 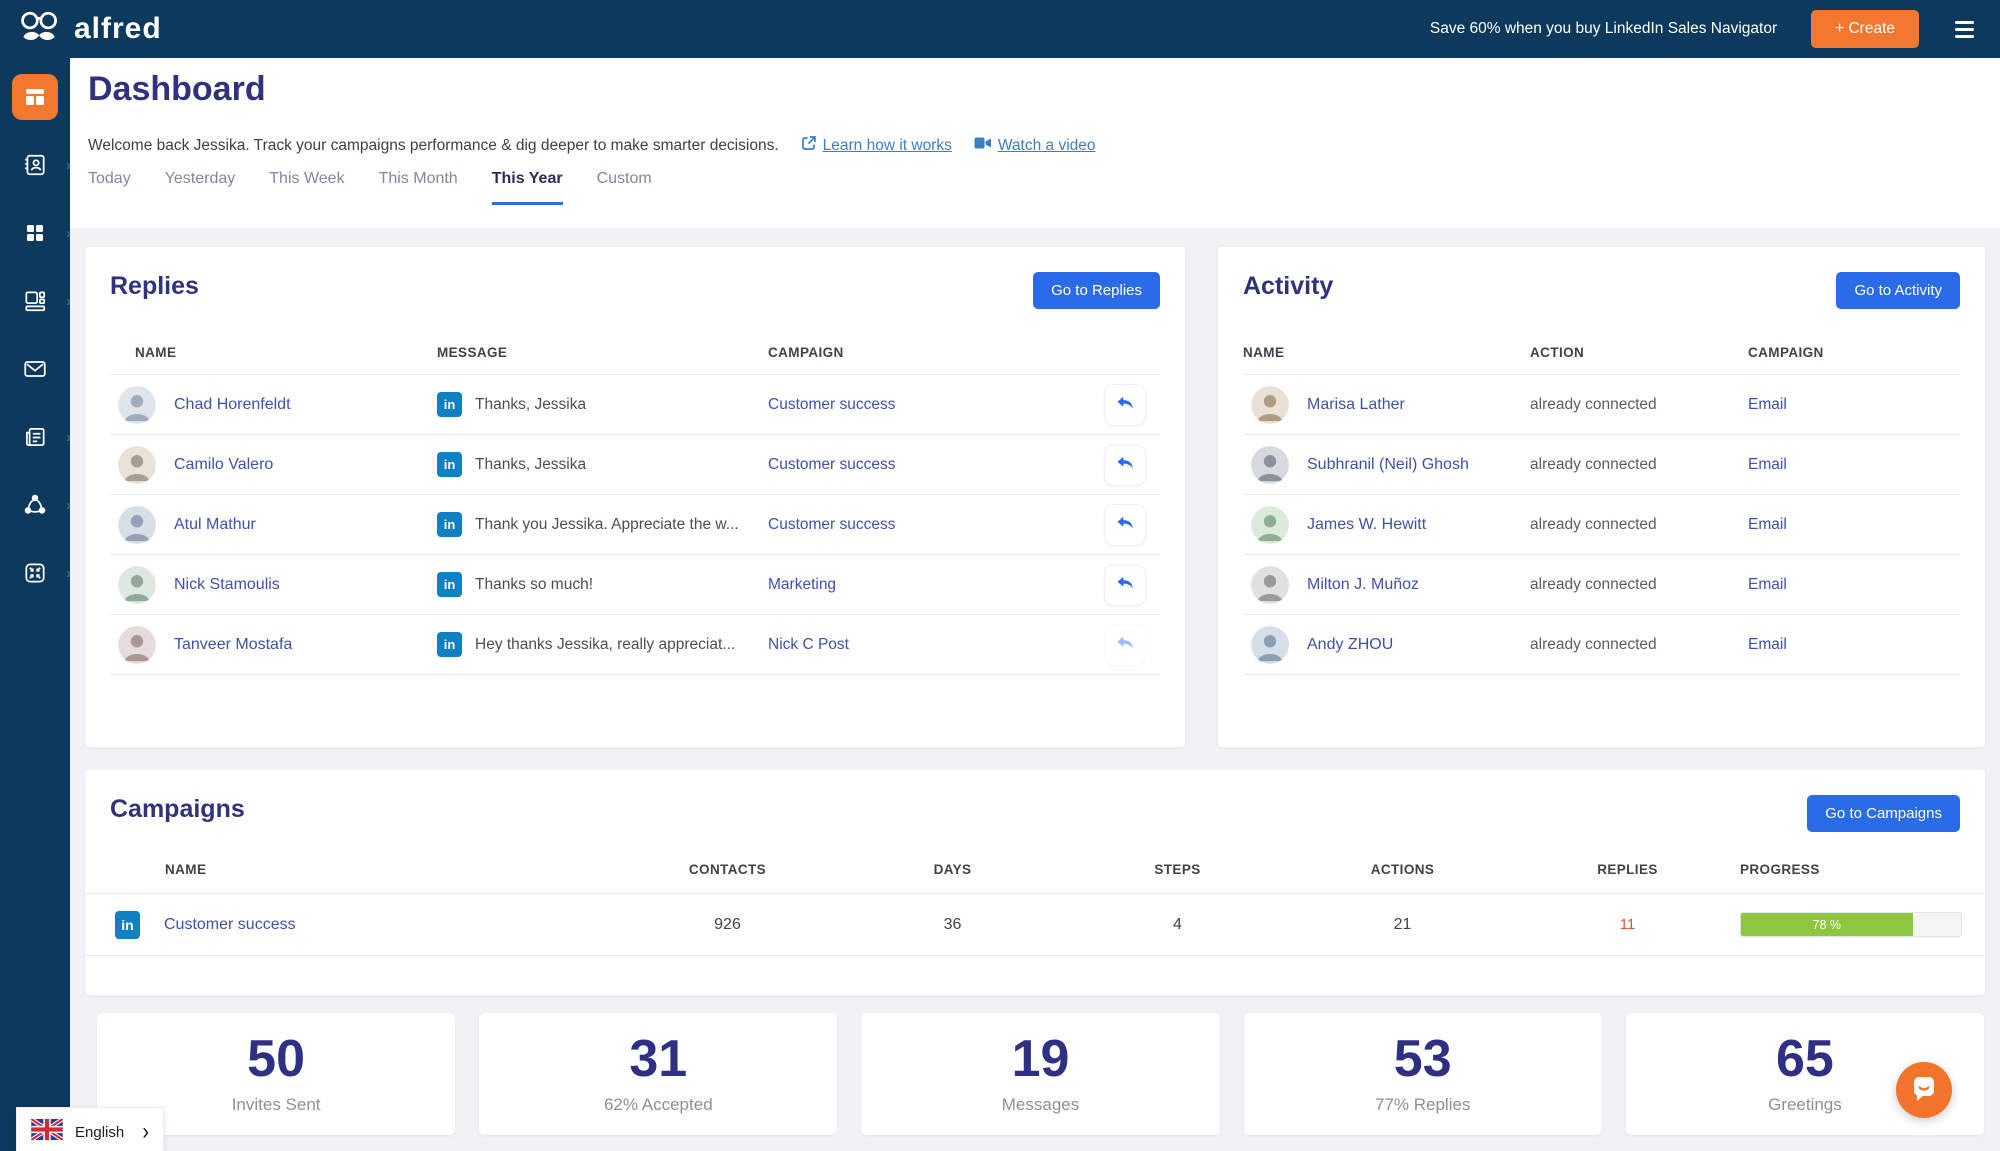 I want to click on contact-name-link: Camilo Valero, so click(x=224, y=464).